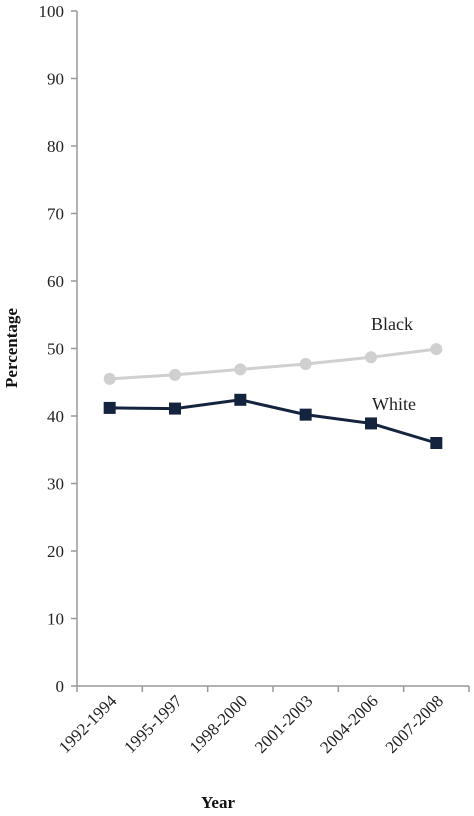  I want to click on x-axis-title: Year, so click(218, 802).